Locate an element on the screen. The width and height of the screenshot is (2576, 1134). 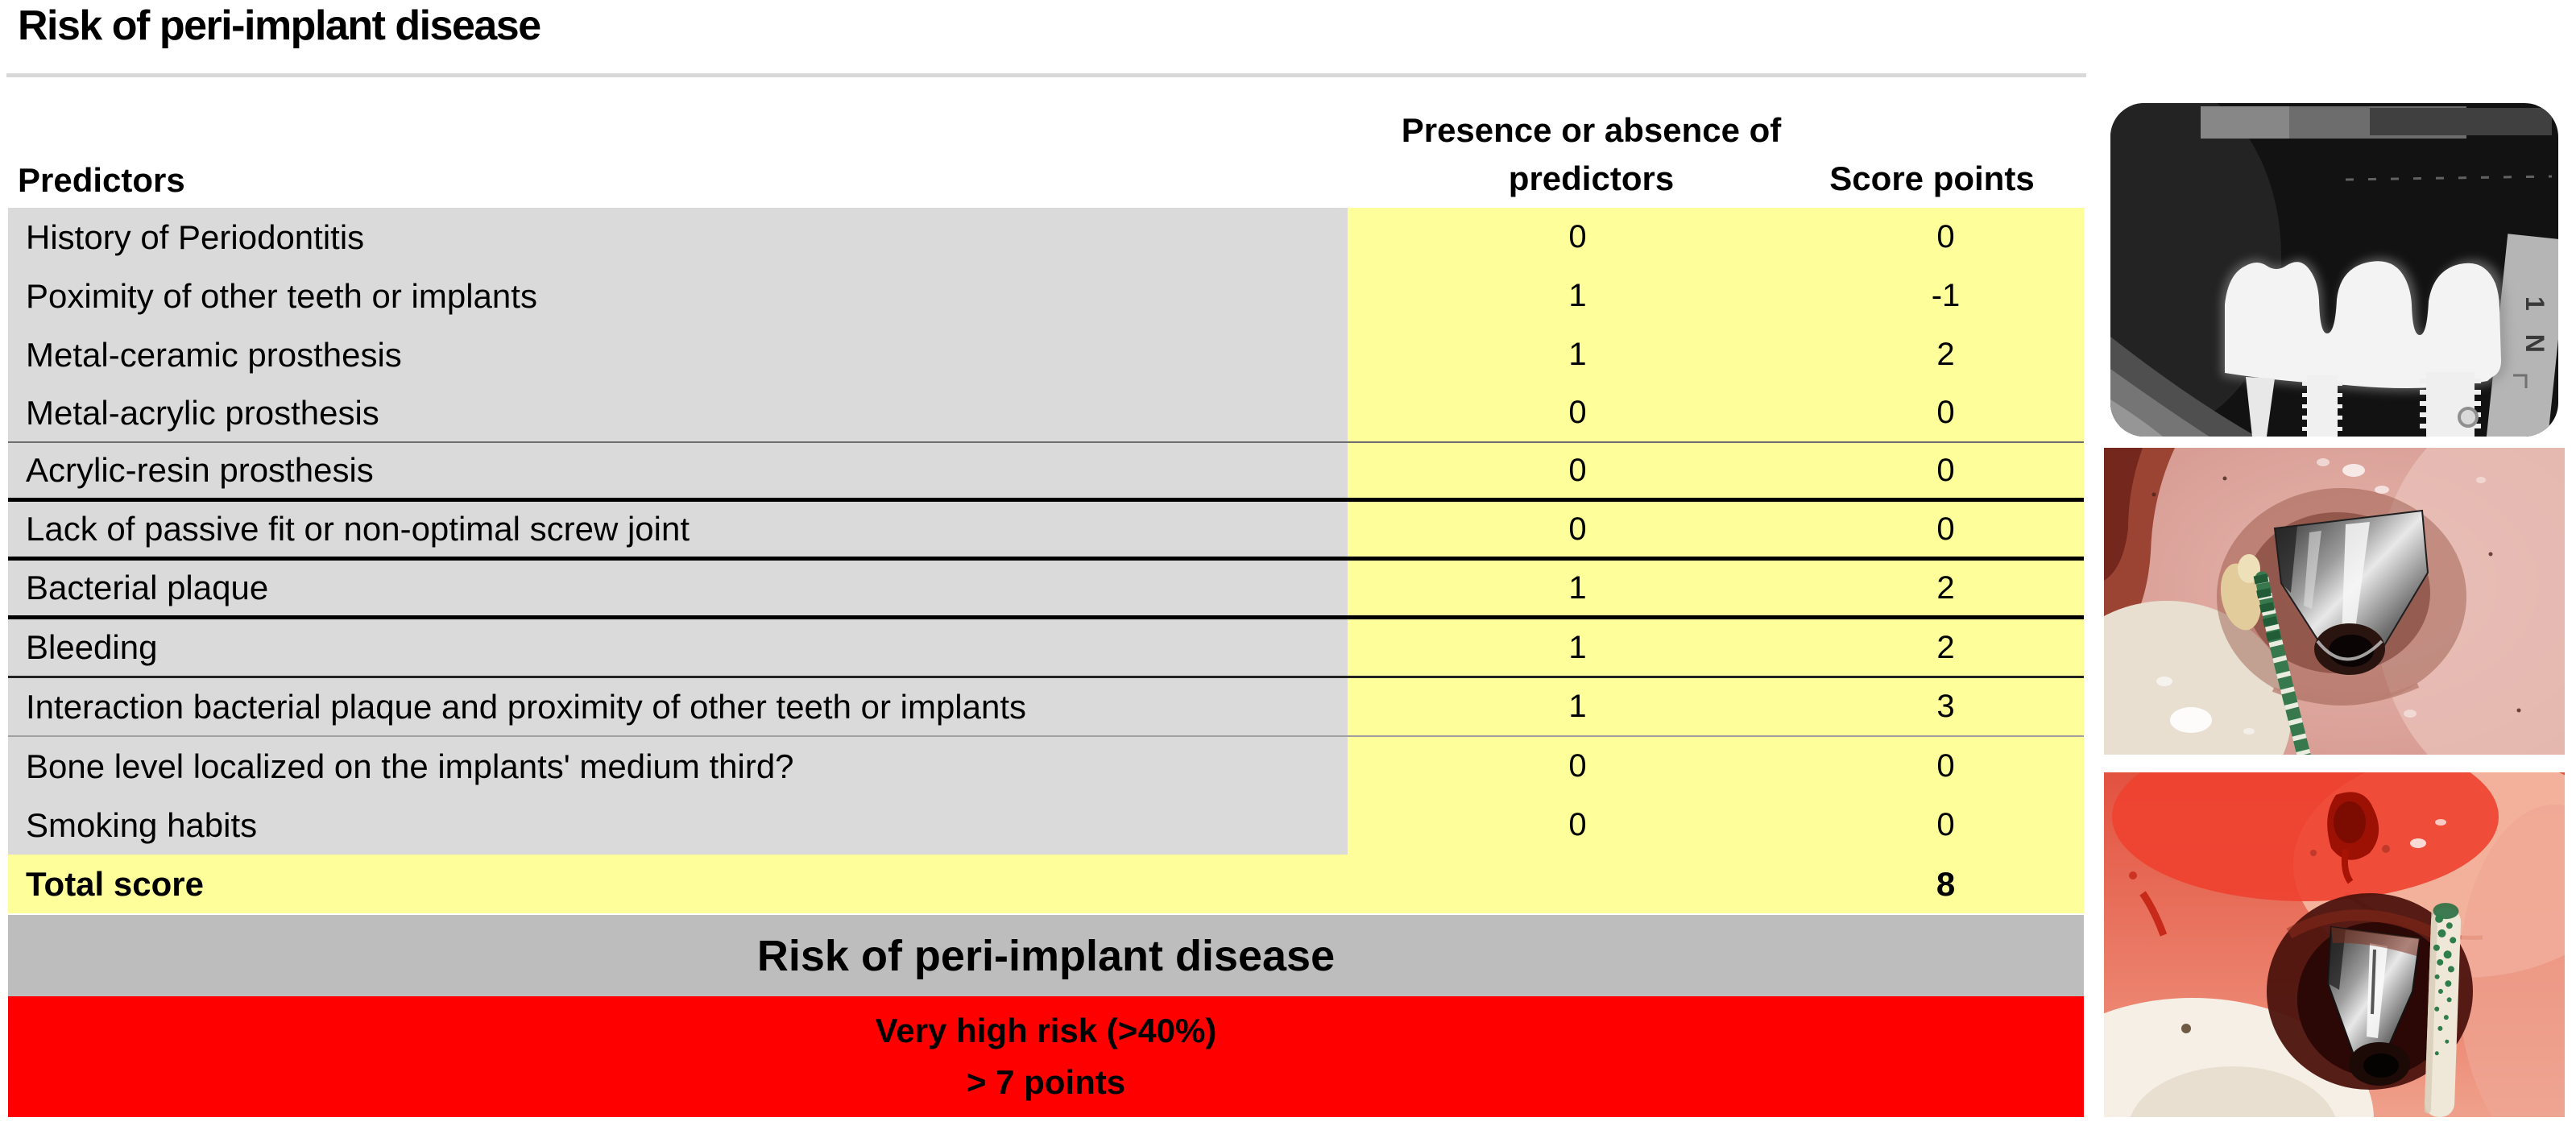
radiograph-image: 1 N is located at coordinates (2334, 268).